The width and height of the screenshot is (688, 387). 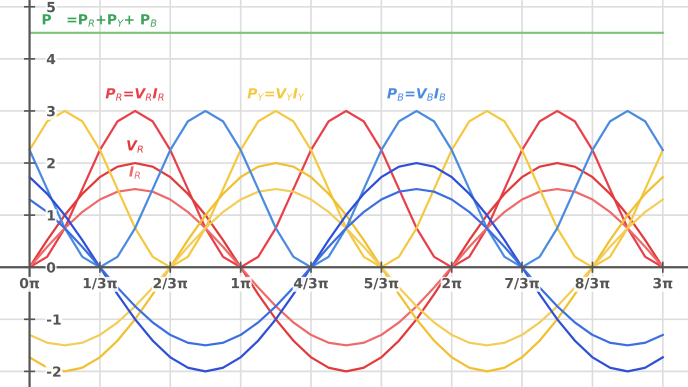 What do you see at coordinates (381, 284) in the screenshot?
I see `x-tick-label: 5/3π` at bounding box center [381, 284].